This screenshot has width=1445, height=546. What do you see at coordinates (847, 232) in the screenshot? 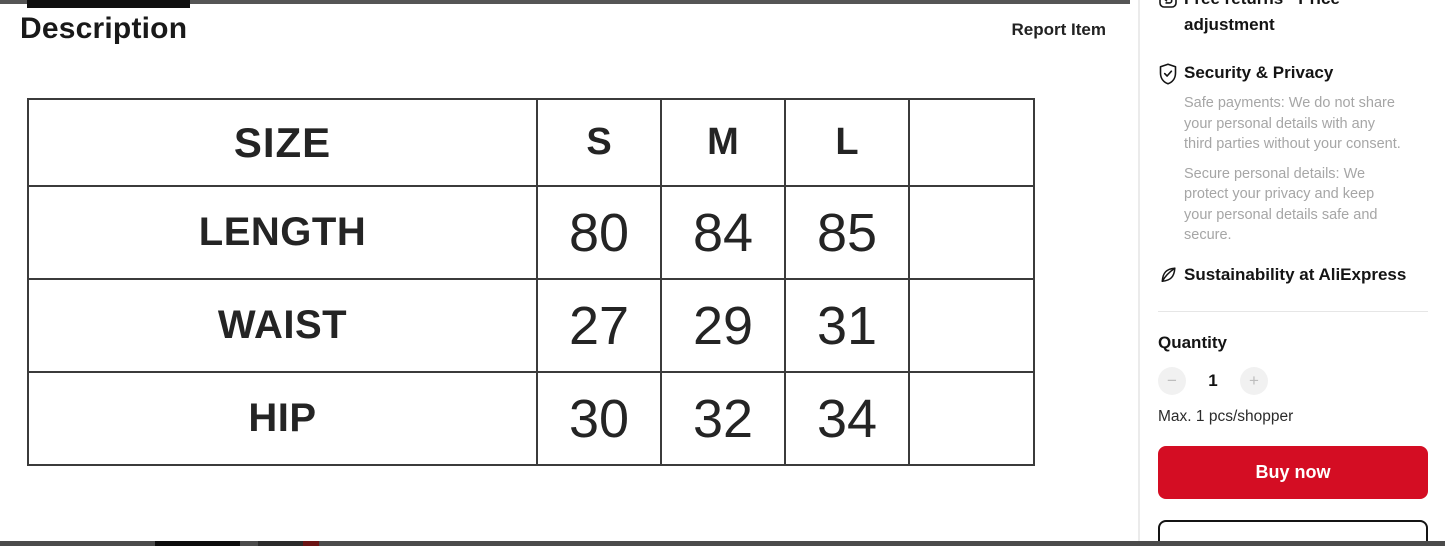
I see `cell-value: 85` at bounding box center [847, 232].